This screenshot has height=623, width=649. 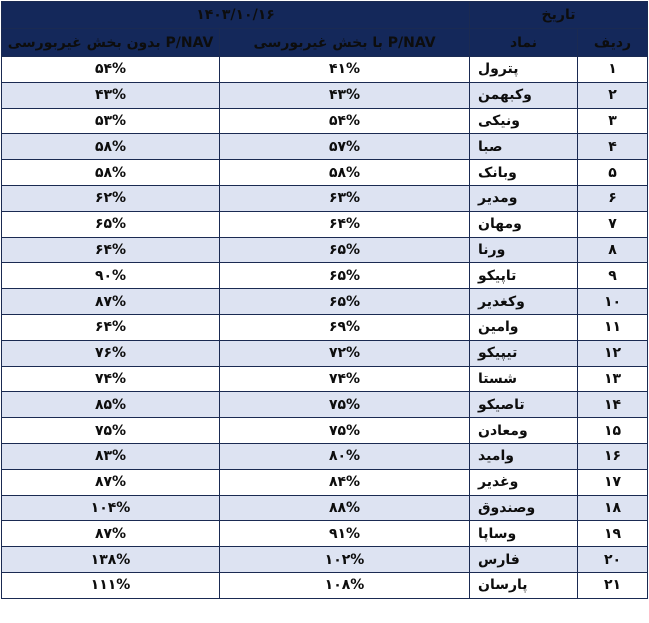 What do you see at coordinates (111, 198) in the screenshot?
I see `pnav-without-cell: ۶۲%` at bounding box center [111, 198].